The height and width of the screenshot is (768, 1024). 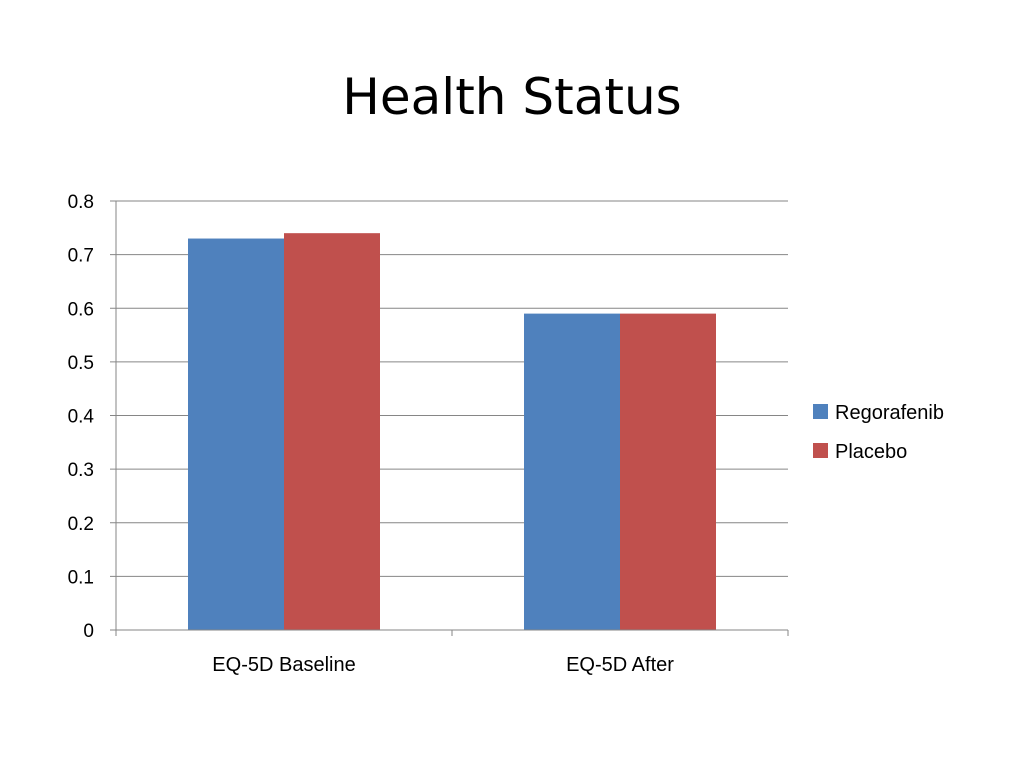 I want to click on legend: Regorafenib Placebo, so click(x=878, y=432).